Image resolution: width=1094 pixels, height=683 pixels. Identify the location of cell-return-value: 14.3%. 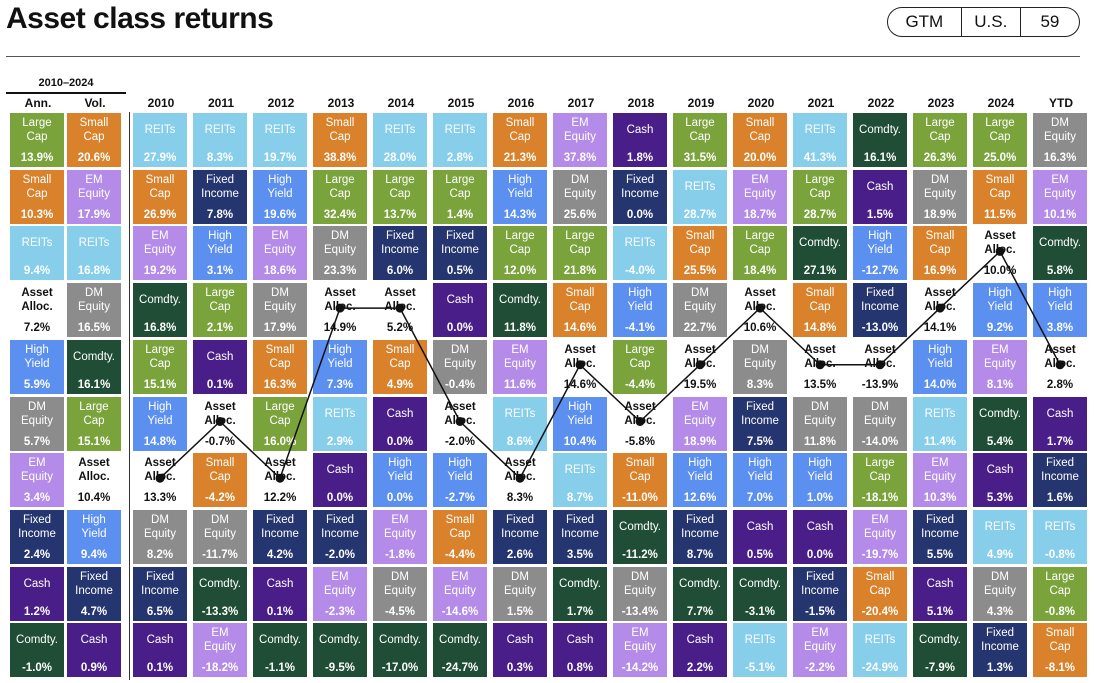
(520, 214).